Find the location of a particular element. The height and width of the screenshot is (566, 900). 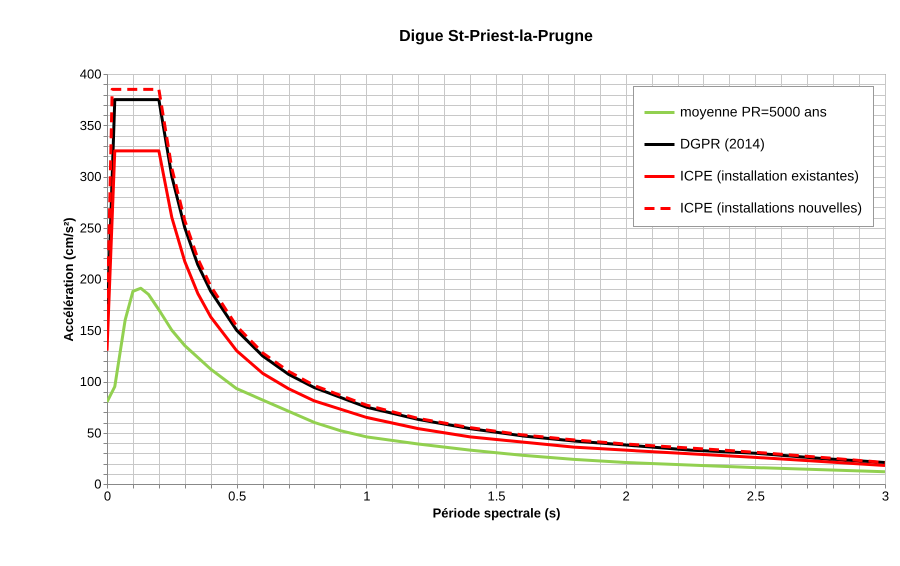

chart-title: Digue St-Priest-la-Prugne is located at coordinates (496, 36).